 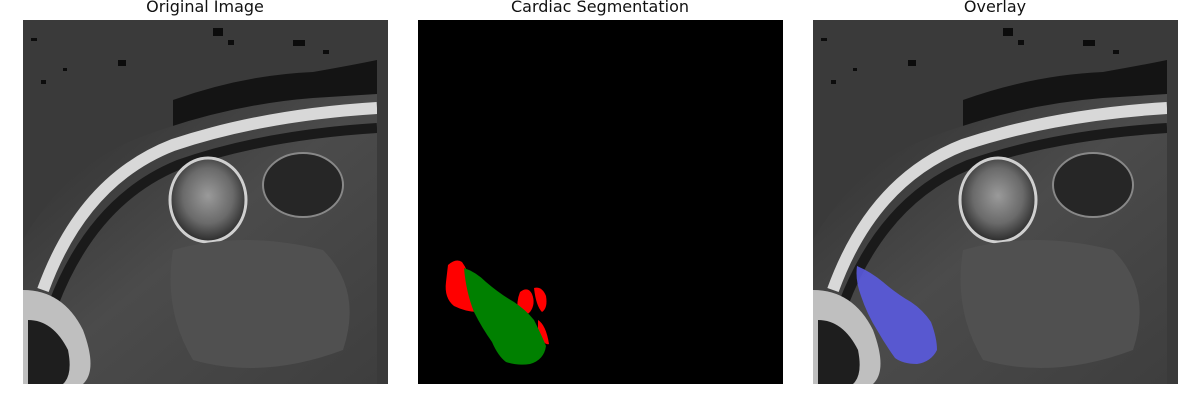 I want to click on panel-title-original: Original Image, so click(x=205, y=8).